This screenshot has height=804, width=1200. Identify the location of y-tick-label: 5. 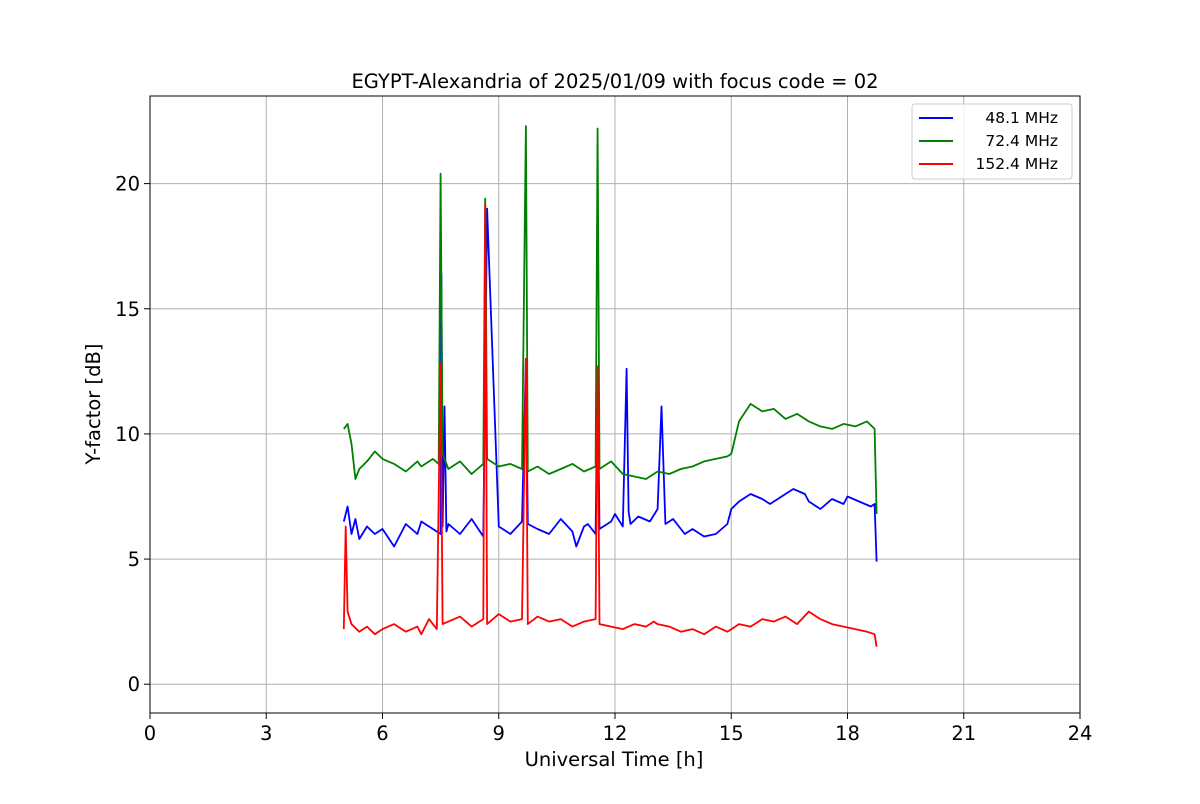
(134, 559).